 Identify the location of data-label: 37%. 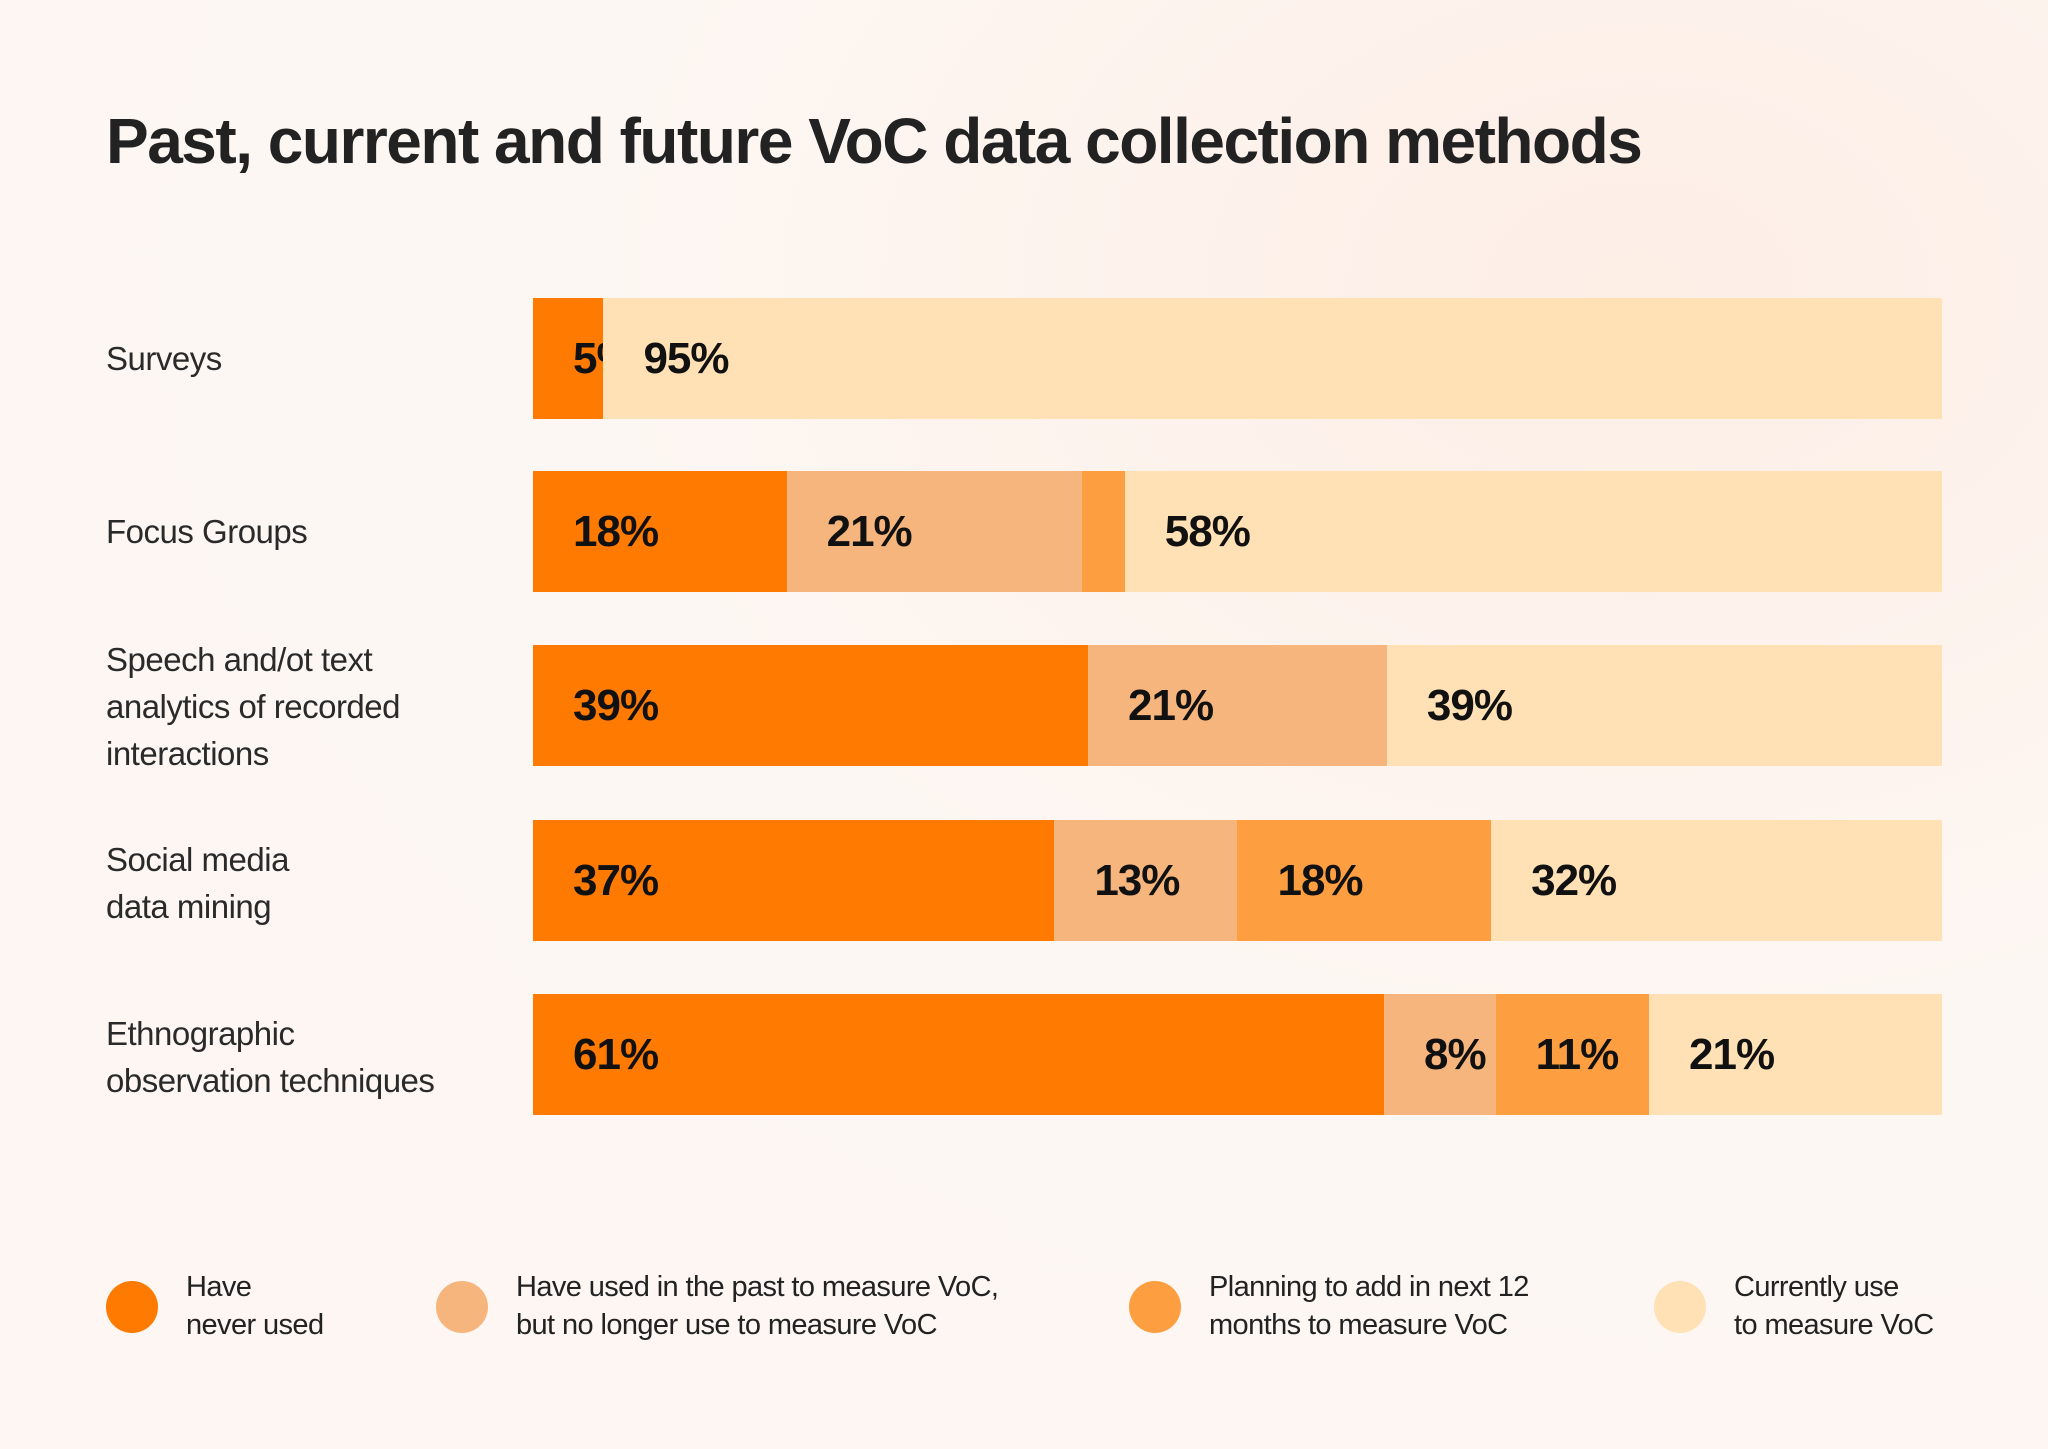
(616, 880).